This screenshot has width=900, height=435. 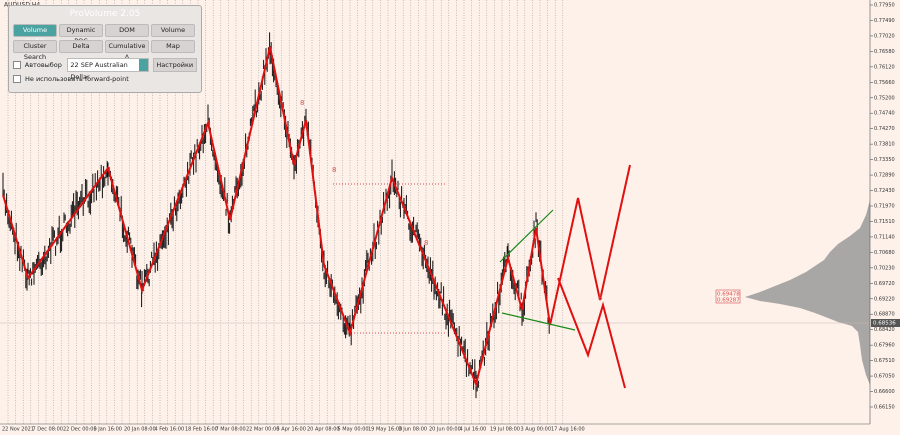 I want to click on price-label: 0.66600, so click(x=884, y=392).